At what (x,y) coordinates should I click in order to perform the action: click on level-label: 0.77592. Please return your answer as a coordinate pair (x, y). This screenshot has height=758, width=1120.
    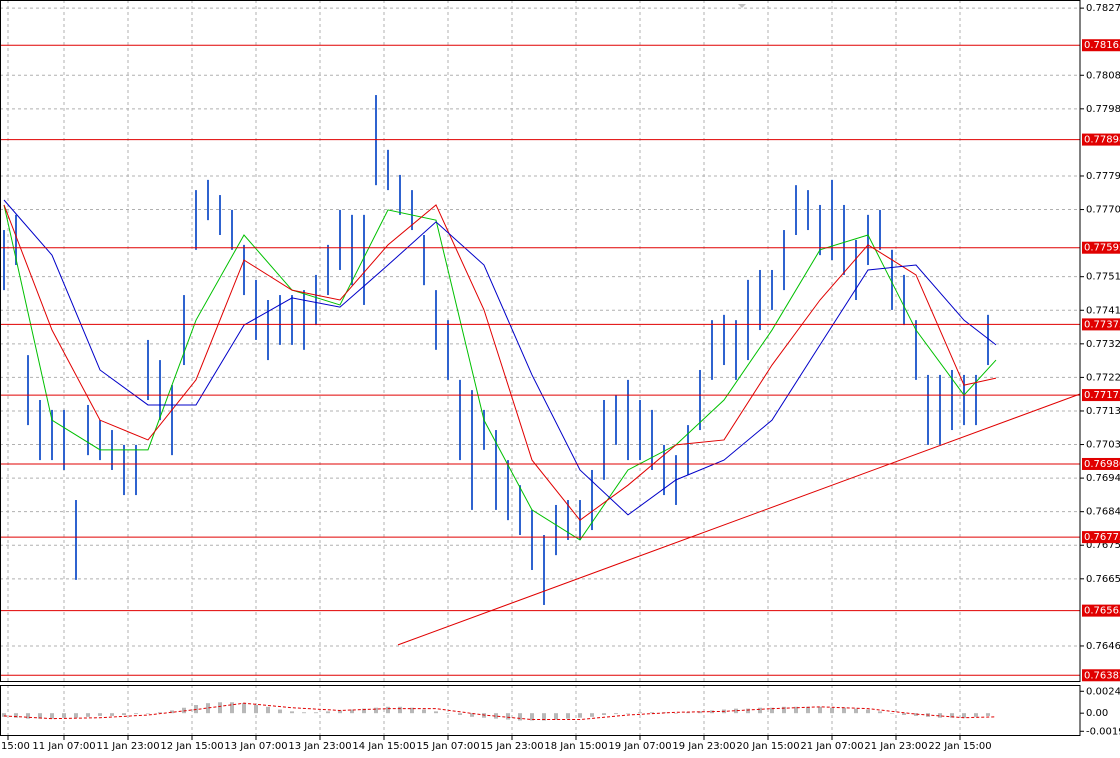
    Looking at the image, I should click on (1102, 248).